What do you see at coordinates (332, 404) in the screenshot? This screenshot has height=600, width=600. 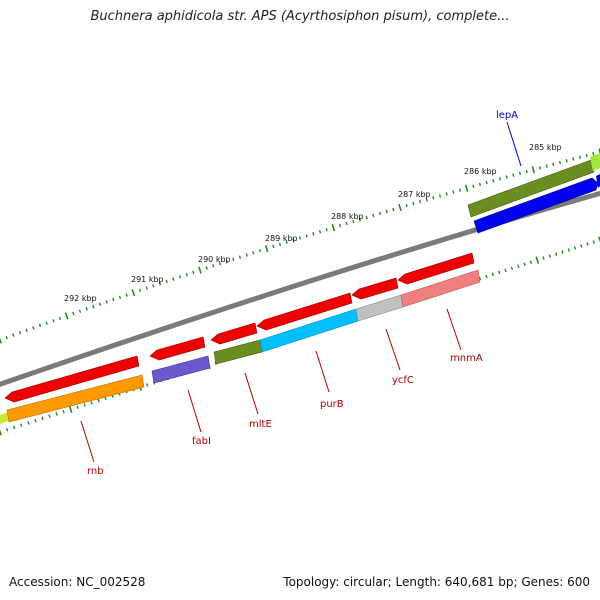 I see `gene-label-purB: purB` at bounding box center [332, 404].